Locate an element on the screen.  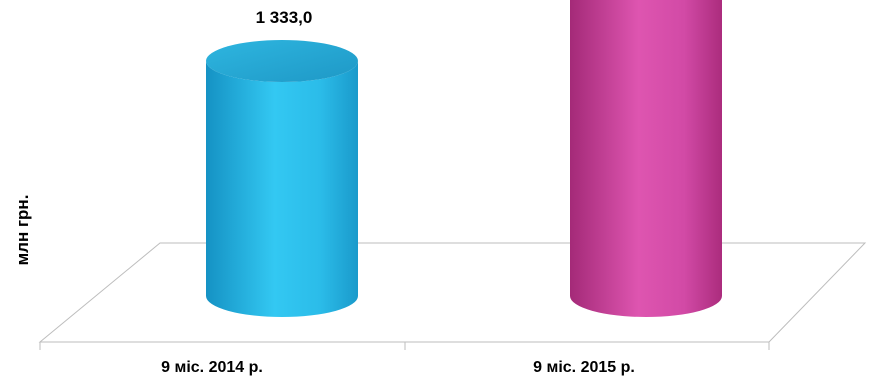
x-tick-label: 9 міс. 2015 р. is located at coordinates (584, 367).